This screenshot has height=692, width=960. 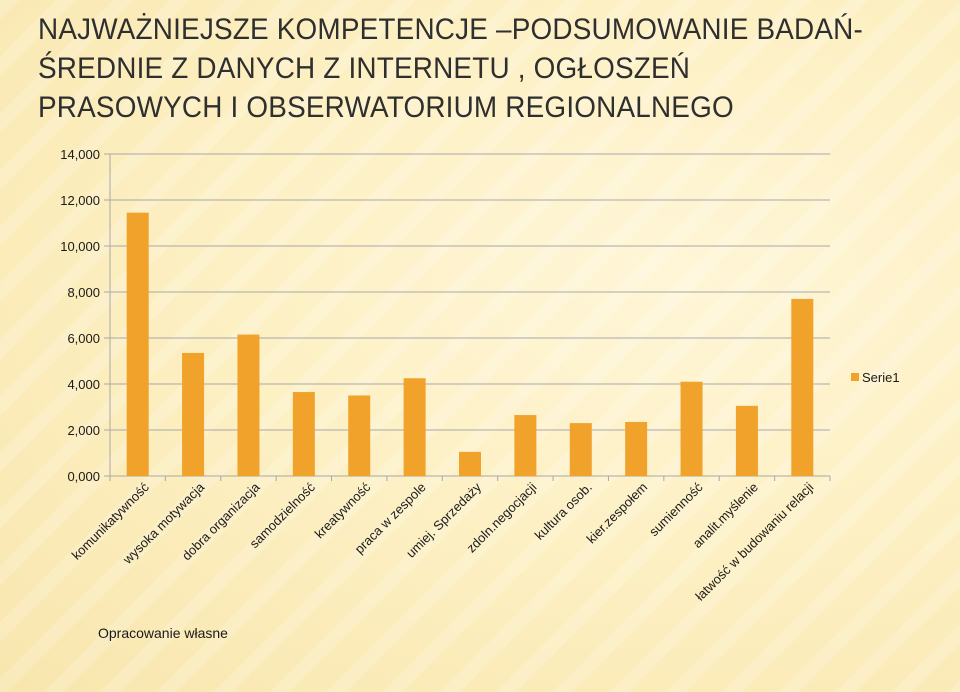 I want to click on legend-label: Serie1, so click(x=881, y=377).